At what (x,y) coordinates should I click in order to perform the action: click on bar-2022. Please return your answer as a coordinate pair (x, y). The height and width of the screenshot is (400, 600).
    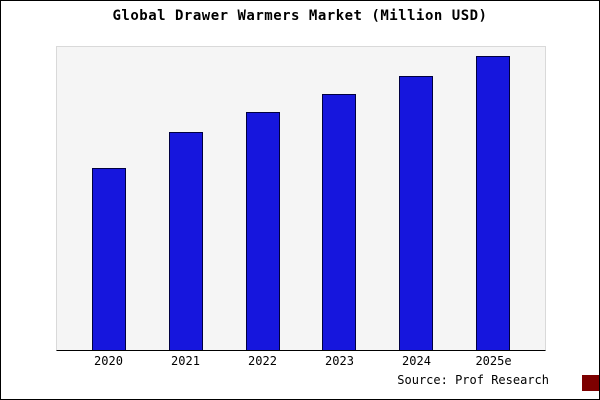
    Looking at the image, I should click on (262, 230).